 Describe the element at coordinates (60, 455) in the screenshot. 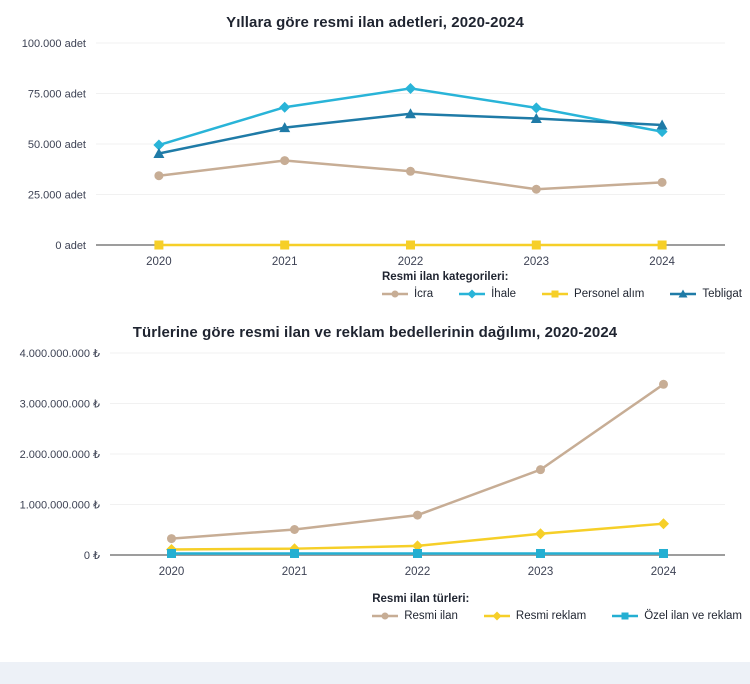

I see `y-tick-label: 2.000.000.000 ₺` at that location.